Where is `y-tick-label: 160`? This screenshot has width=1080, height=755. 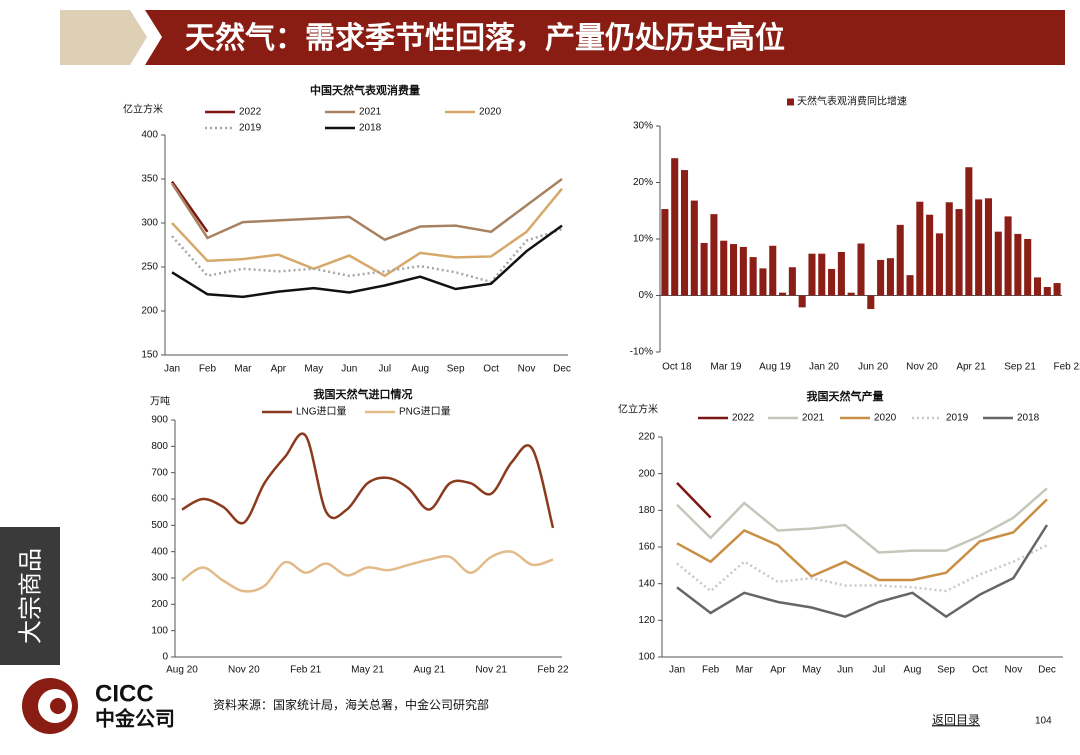
y-tick-label: 160 is located at coordinates (646, 547).